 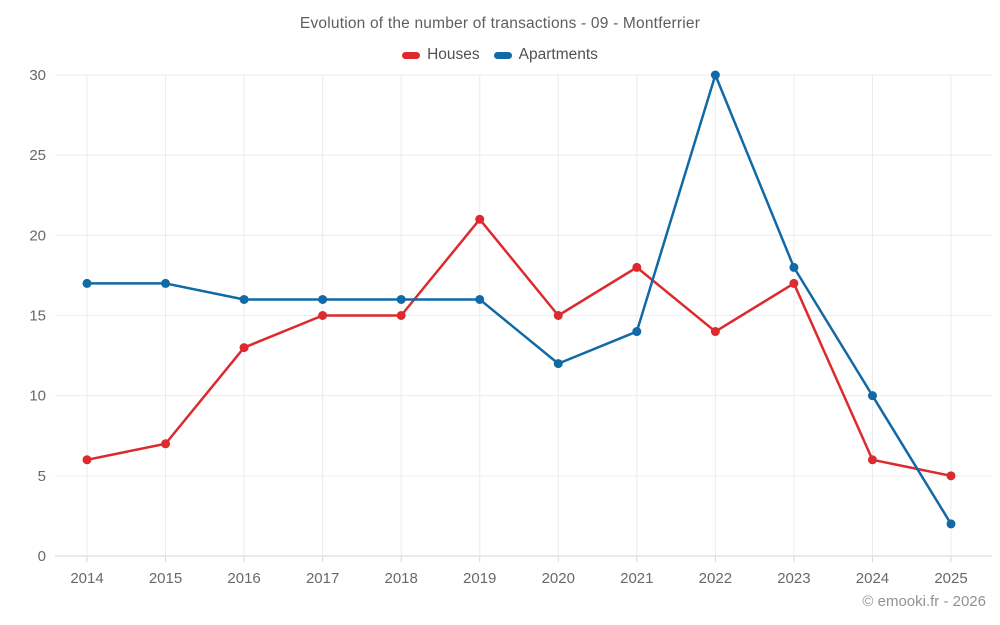 I want to click on data-point-houses-2025, so click(x=951, y=476).